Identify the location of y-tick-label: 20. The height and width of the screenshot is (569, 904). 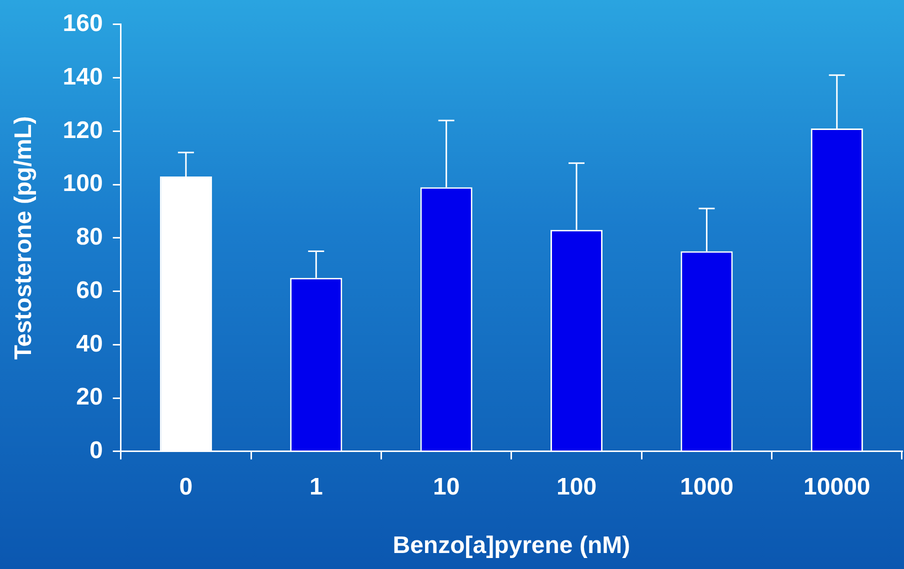
(89, 397).